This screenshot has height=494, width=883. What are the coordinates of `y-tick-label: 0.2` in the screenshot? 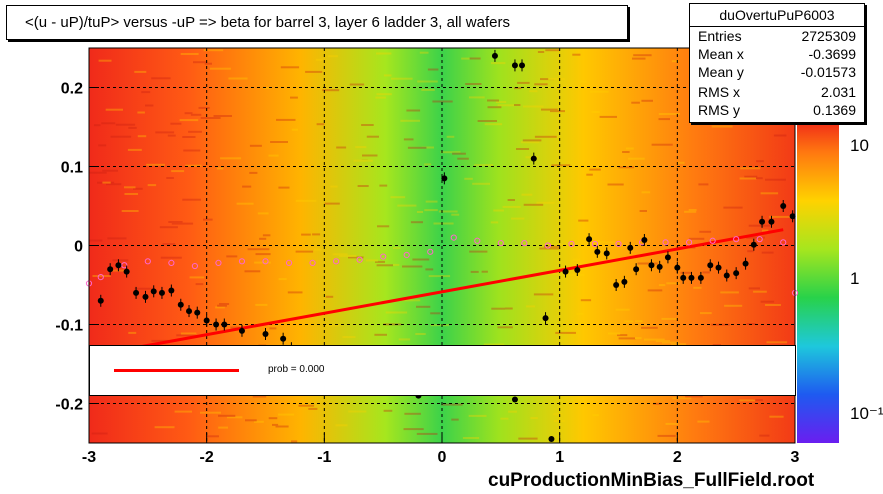 It's located at (72, 89).